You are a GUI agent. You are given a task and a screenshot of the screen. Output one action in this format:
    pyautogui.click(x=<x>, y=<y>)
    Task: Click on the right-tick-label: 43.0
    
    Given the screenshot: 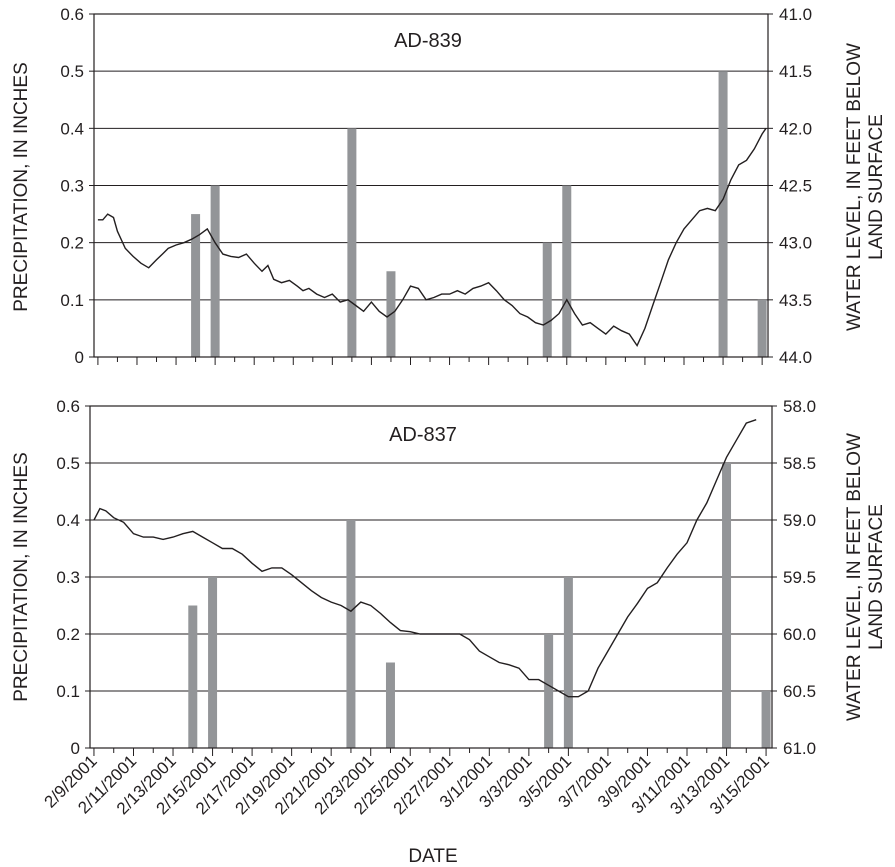 What is the action you would take?
    pyautogui.click(x=795, y=243)
    